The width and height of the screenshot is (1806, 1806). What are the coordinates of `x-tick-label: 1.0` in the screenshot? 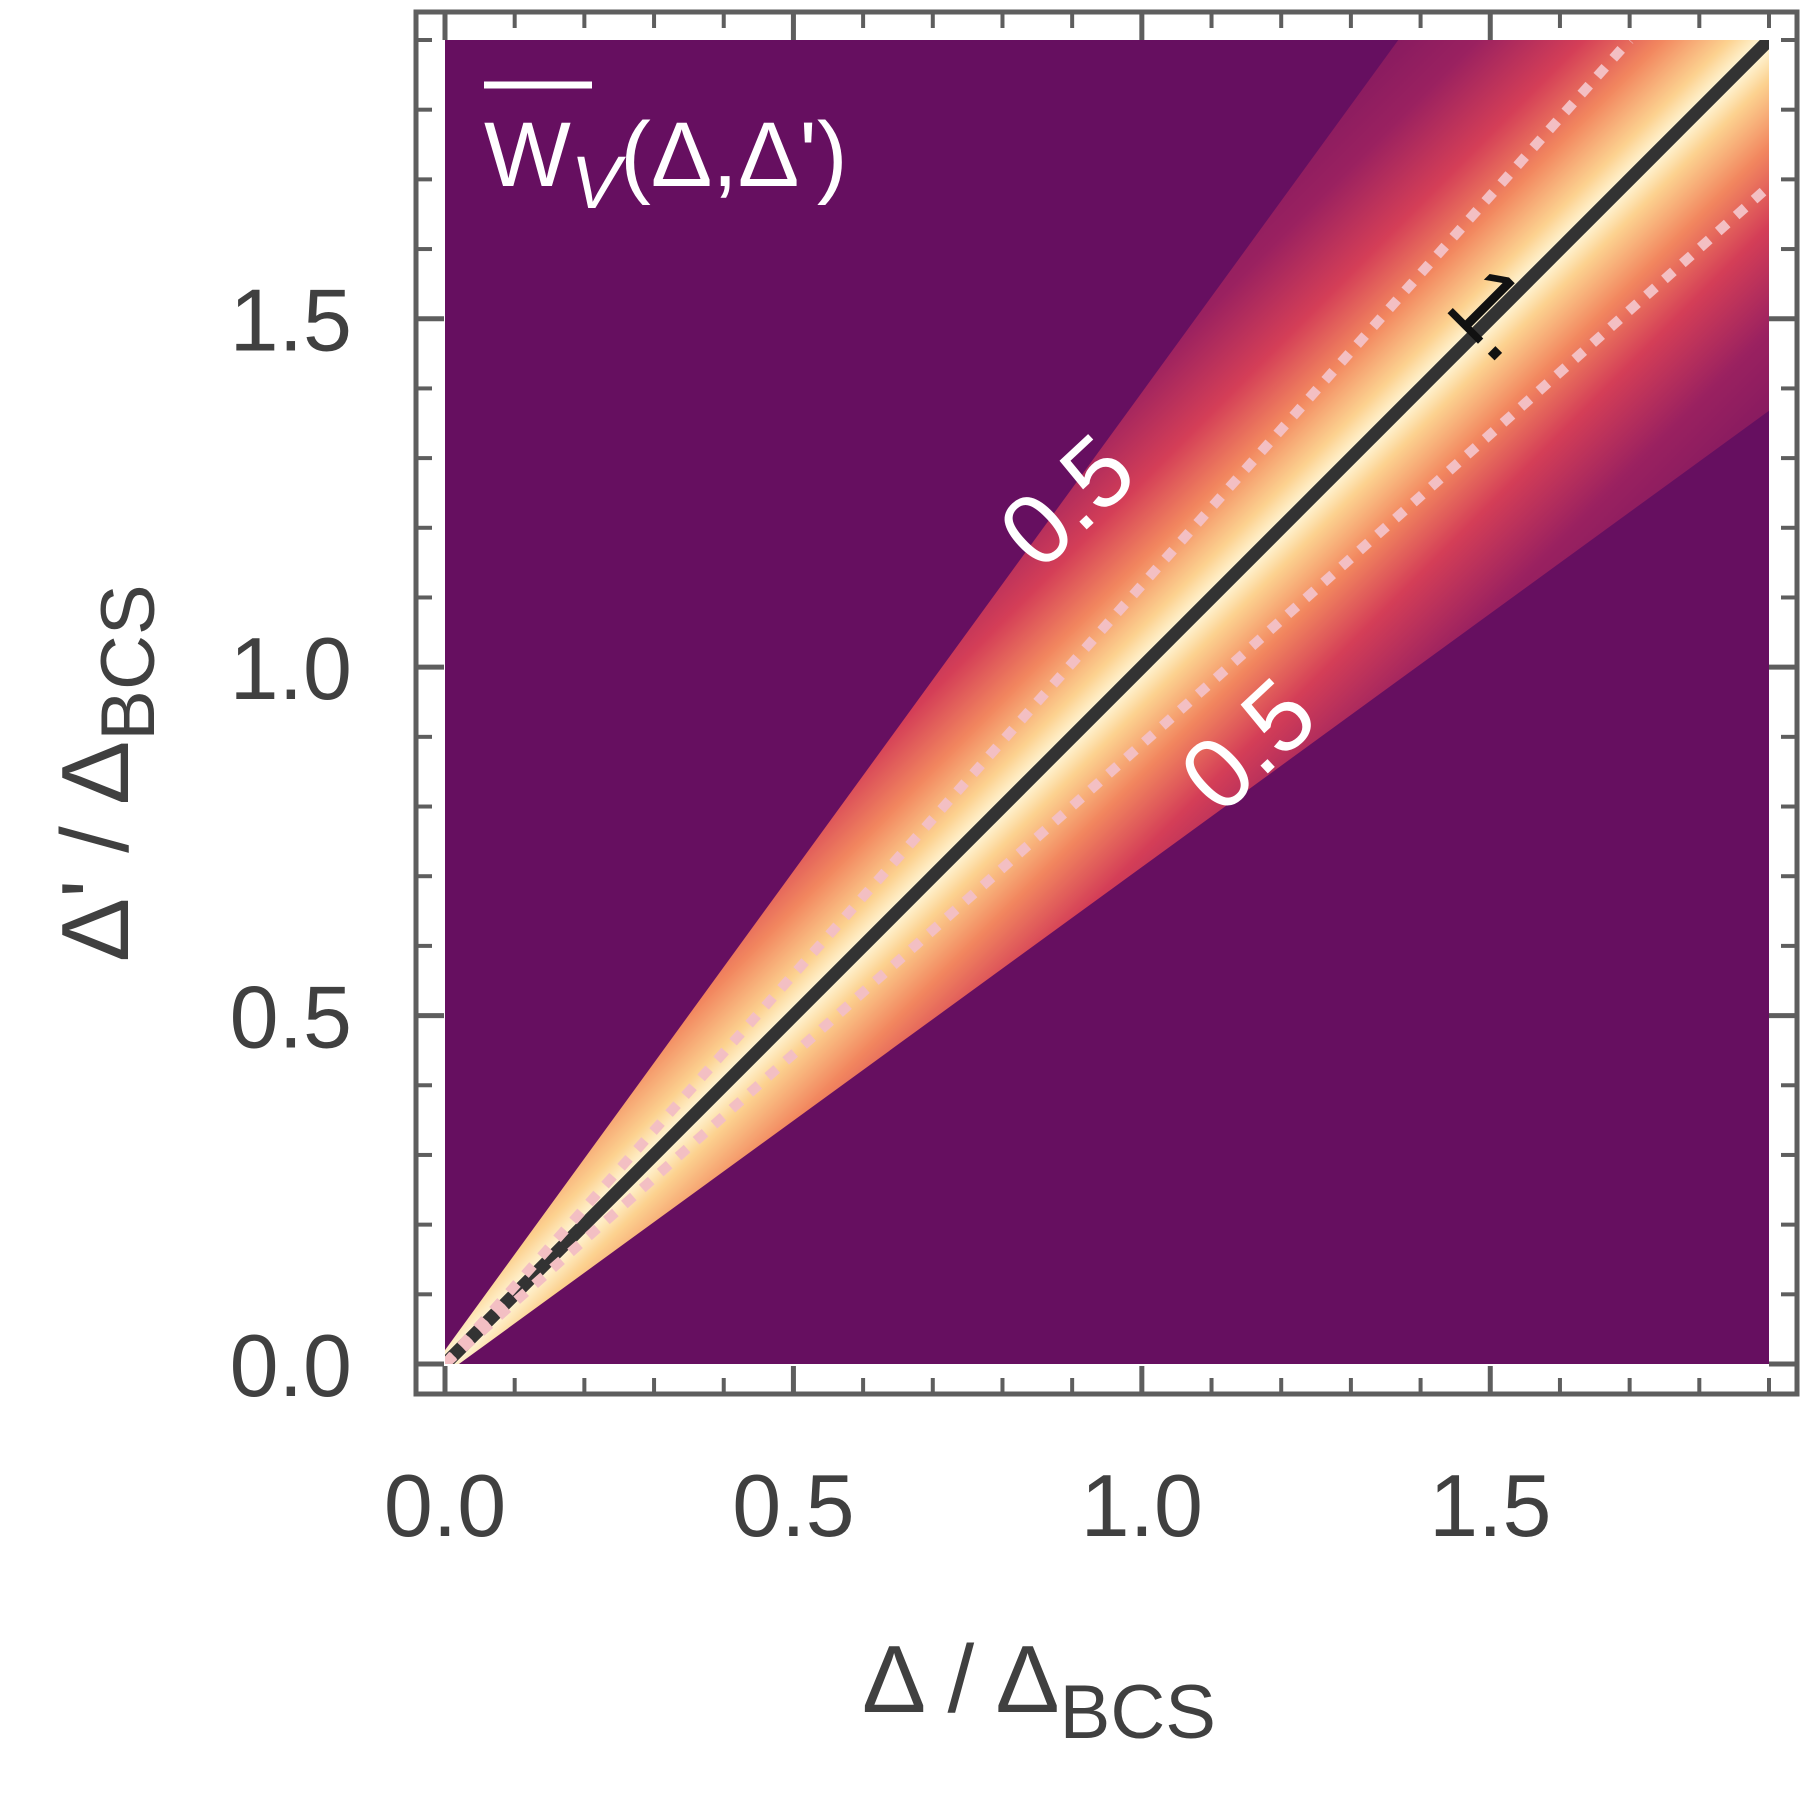 It's located at (1142, 1505).